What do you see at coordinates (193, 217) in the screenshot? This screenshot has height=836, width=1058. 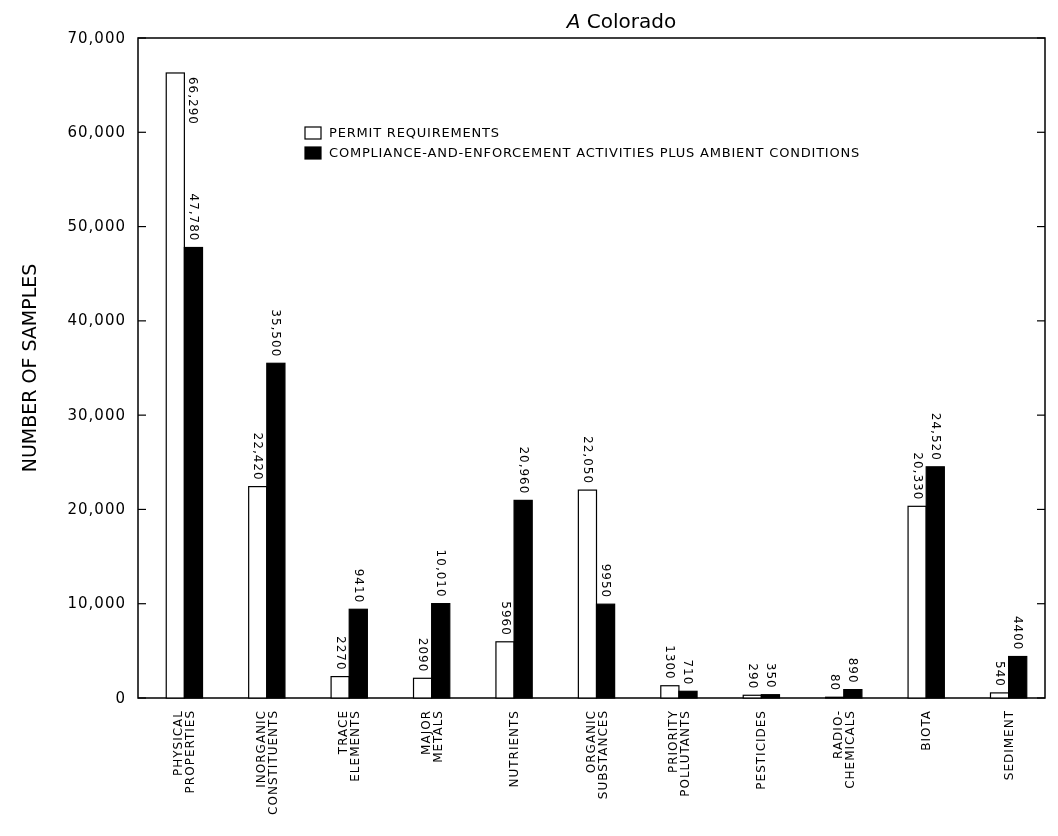 I see `data-label: 47,780` at bounding box center [193, 217].